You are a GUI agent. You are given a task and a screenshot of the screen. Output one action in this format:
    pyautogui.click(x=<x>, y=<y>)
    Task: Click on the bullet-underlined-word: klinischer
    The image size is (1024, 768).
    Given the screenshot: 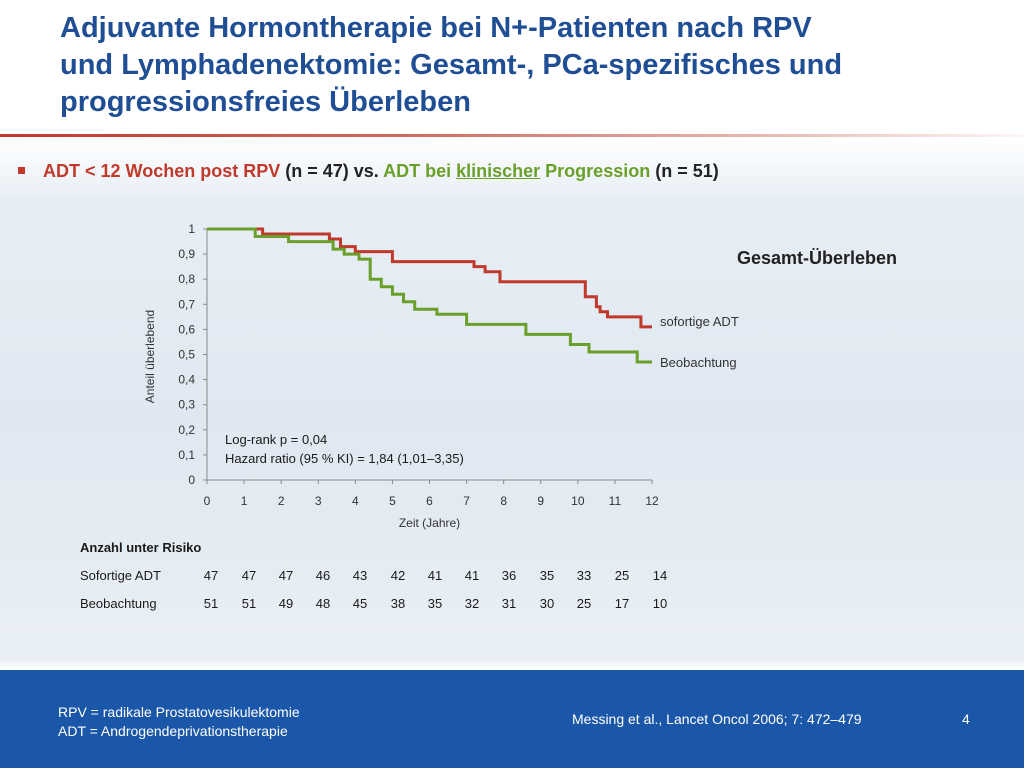 What is the action you would take?
    pyautogui.click(x=498, y=171)
    